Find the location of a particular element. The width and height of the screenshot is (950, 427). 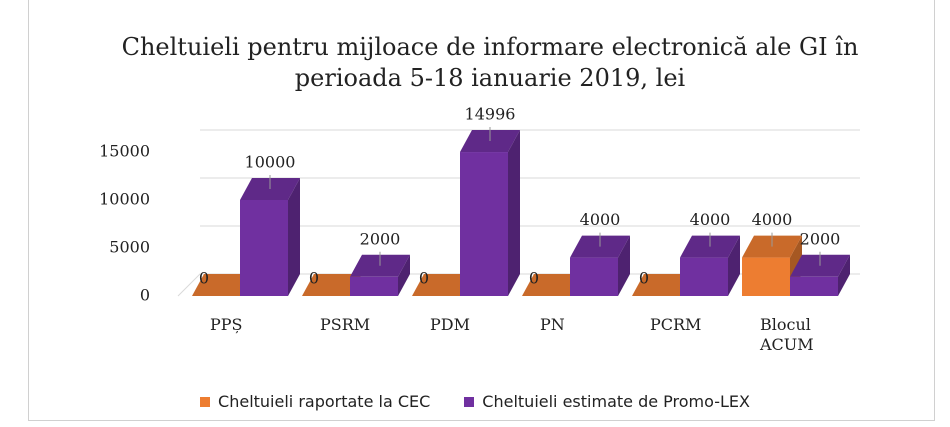

legend-item: Cheltuieli raportate la CEC is located at coordinates (315, 401).